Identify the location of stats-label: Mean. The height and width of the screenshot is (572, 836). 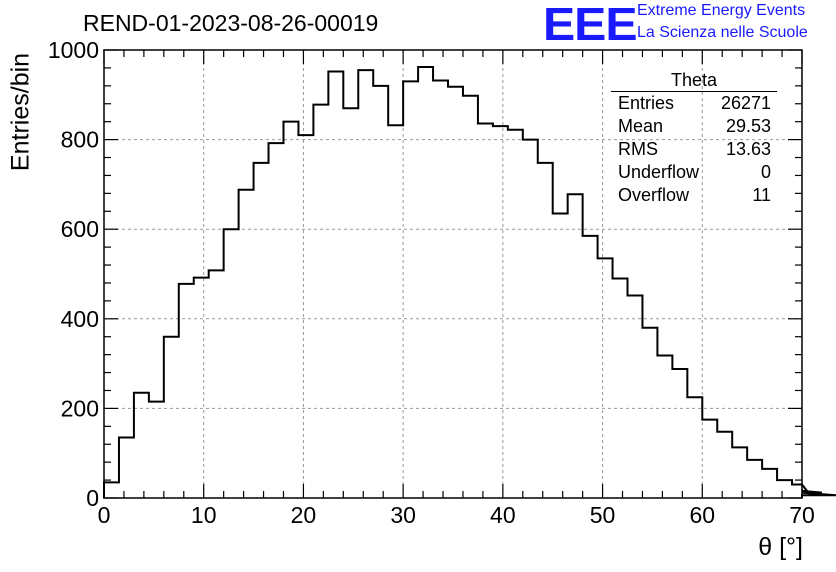
(641, 126).